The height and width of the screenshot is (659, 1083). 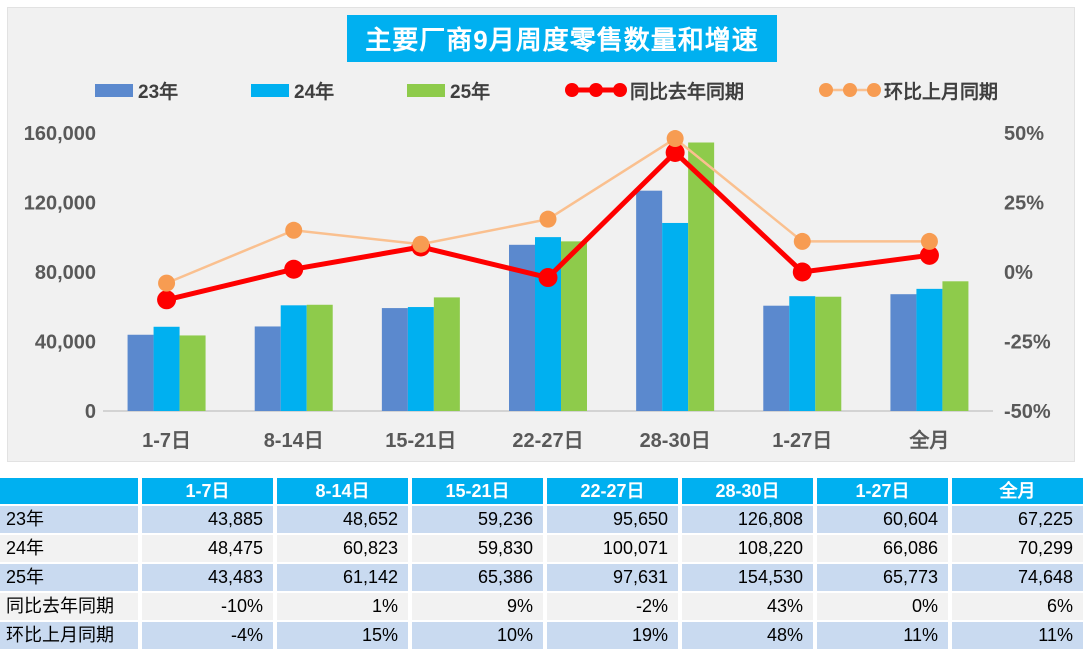 What do you see at coordinates (267, 368) in the screenshot?
I see `bar-23年-8-14日` at bounding box center [267, 368].